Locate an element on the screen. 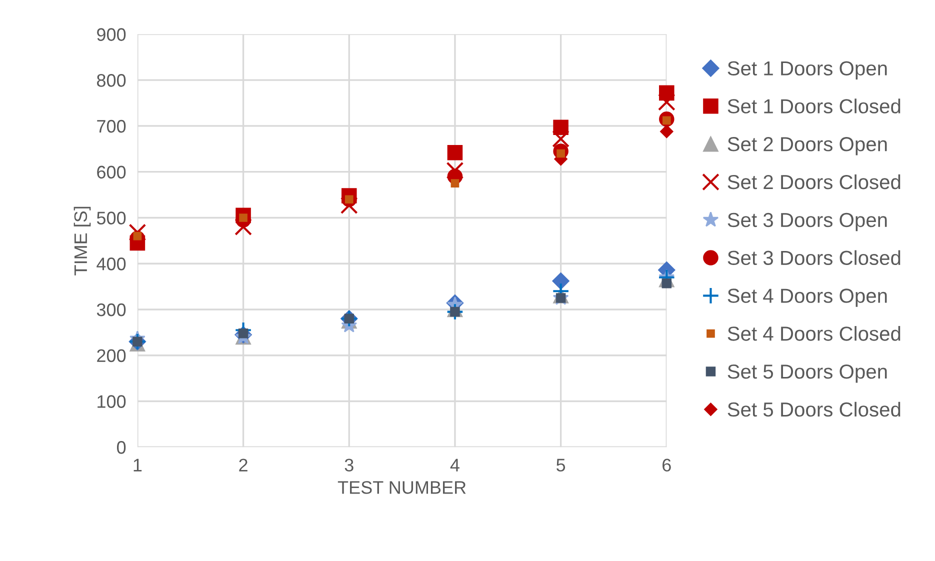  x-tick-label: 1 is located at coordinates (138, 465).